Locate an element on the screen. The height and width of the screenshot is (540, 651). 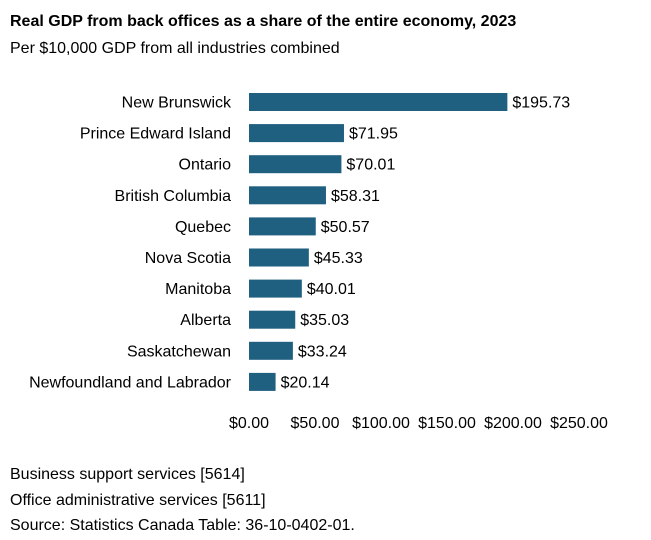
category-label-prince-edward-island: Prince Edward Island is located at coordinates (155, 134).